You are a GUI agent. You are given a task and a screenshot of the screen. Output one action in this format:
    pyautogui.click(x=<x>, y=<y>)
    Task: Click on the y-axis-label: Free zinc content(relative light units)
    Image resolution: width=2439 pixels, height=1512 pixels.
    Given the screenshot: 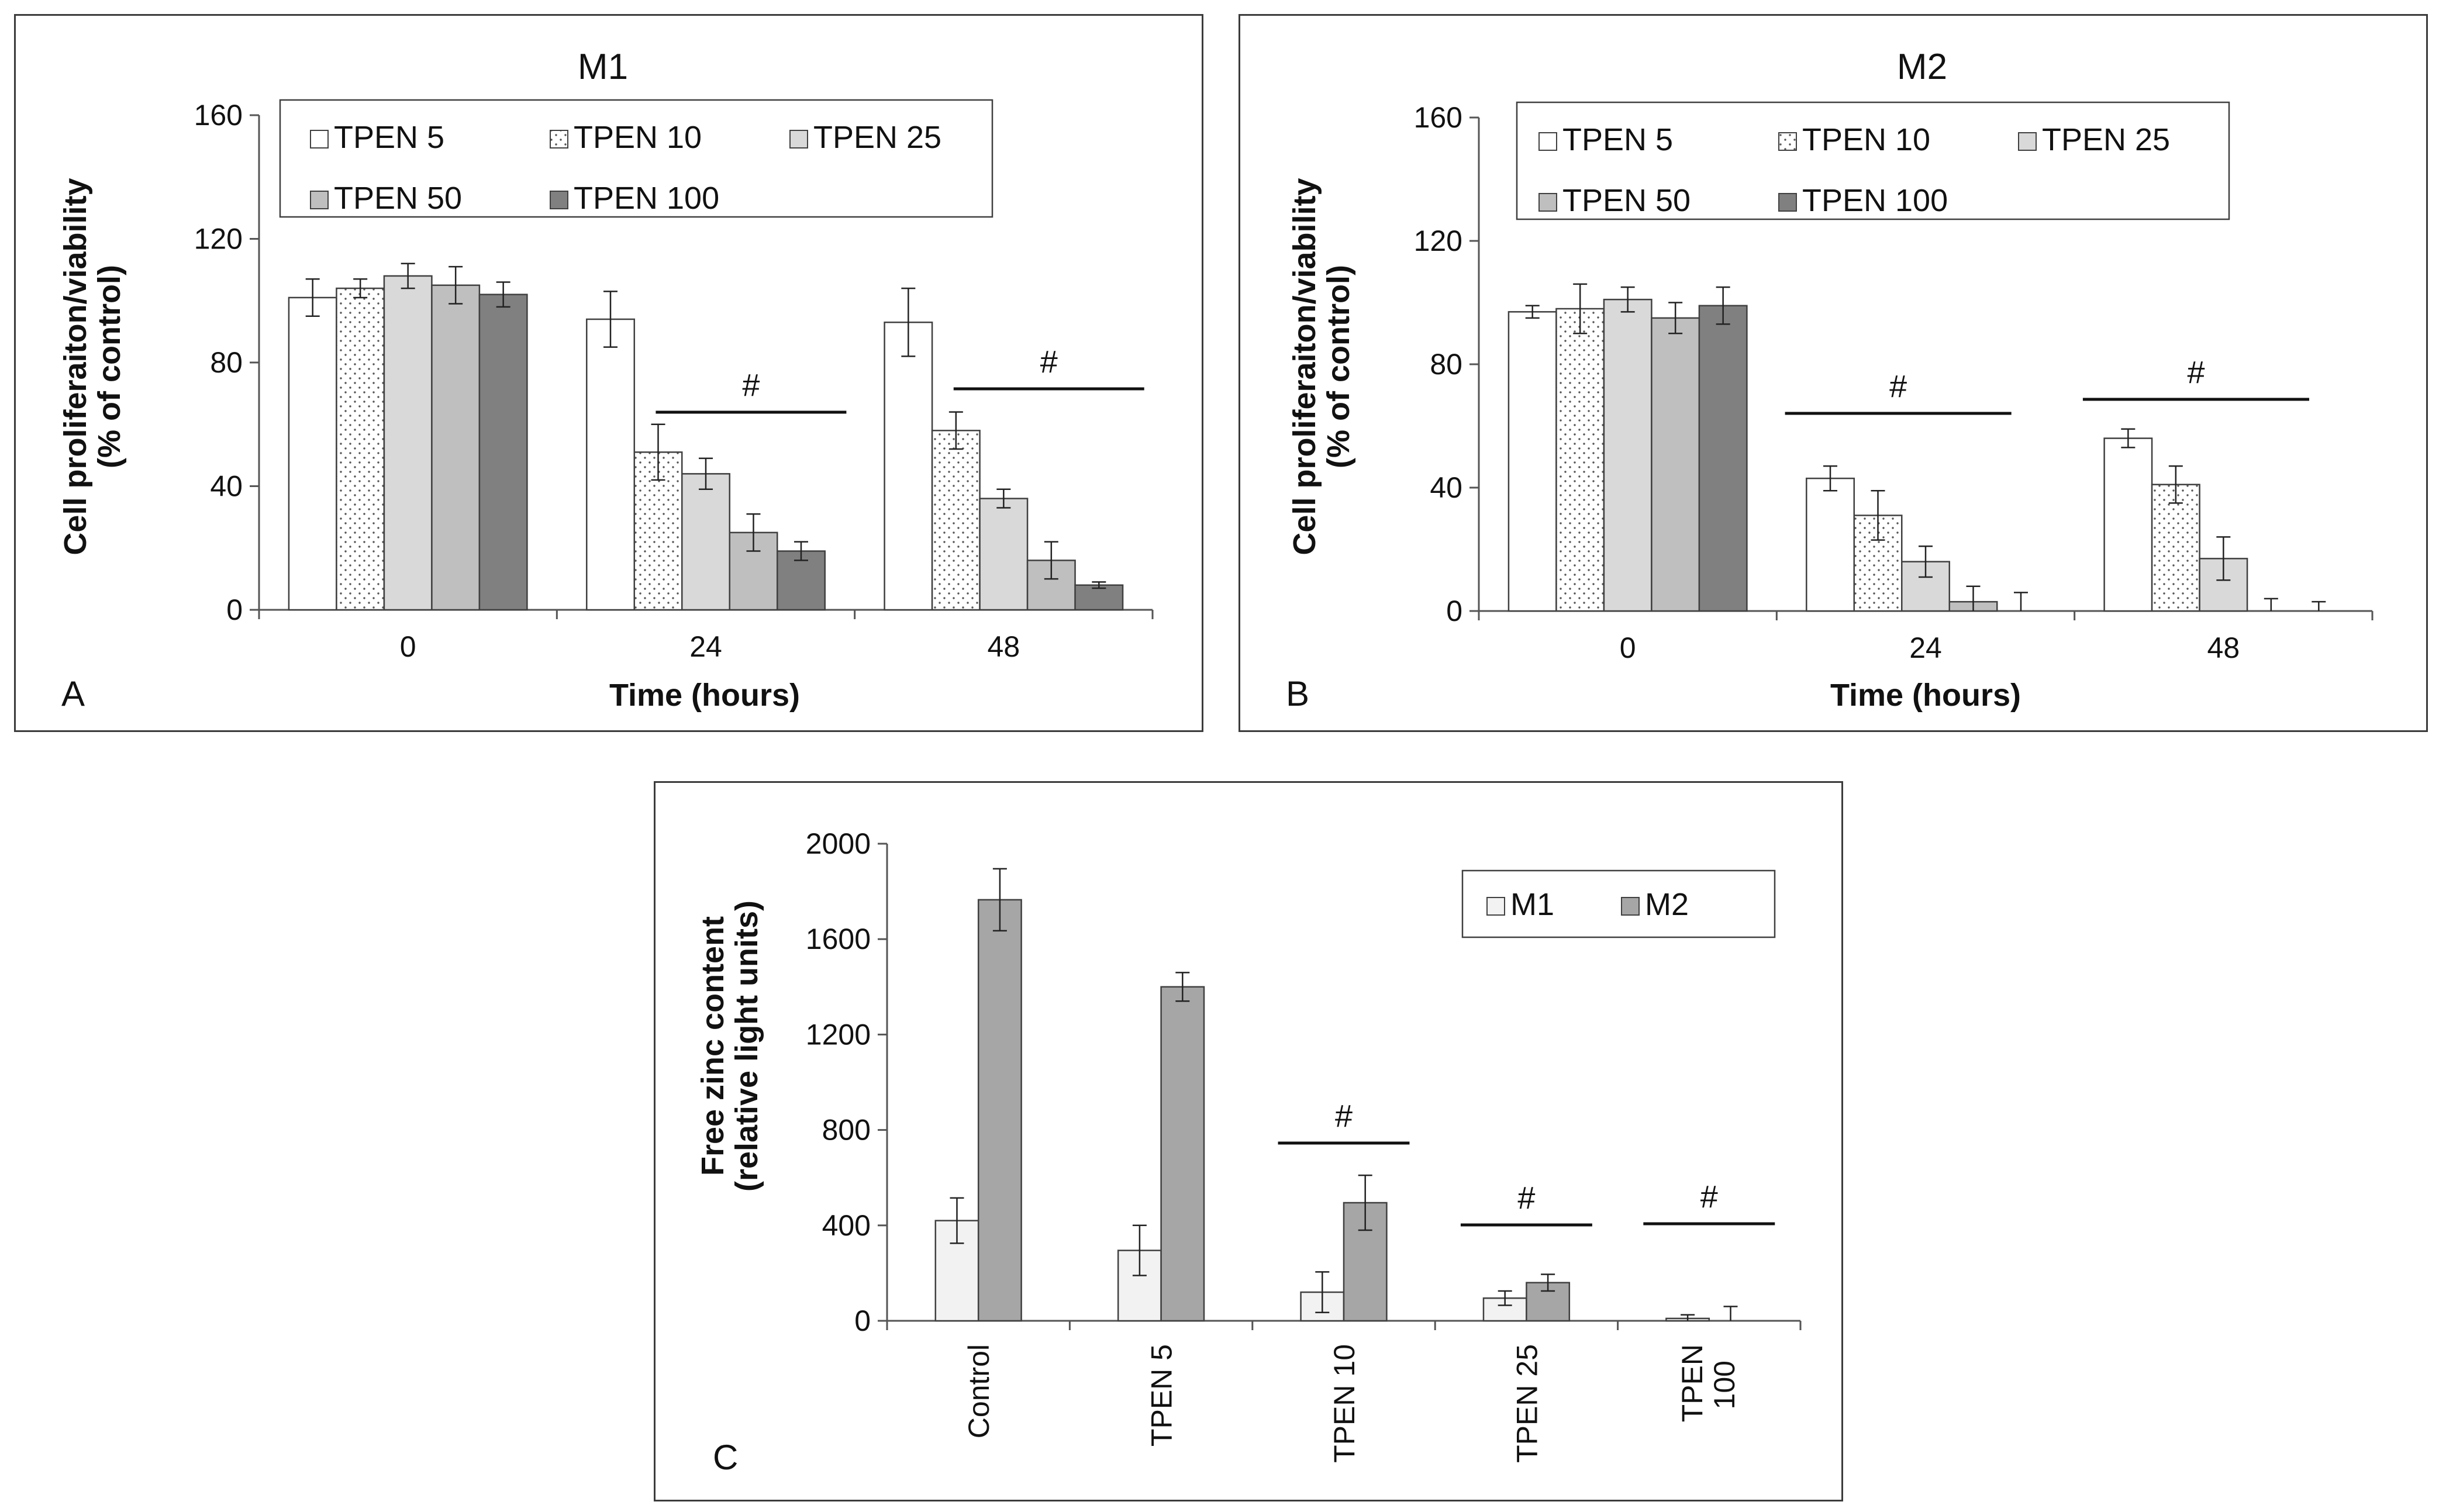 What is the action you would take?
    pyautogui.click(x=729, y=1046)
    